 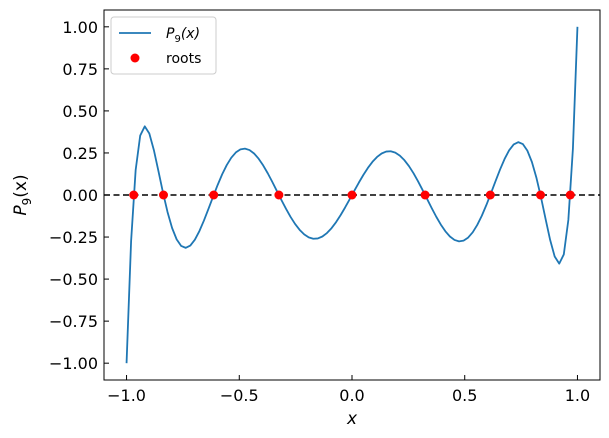 I want to click on x-tick-label: −0.5, so click(x=239, y=395).